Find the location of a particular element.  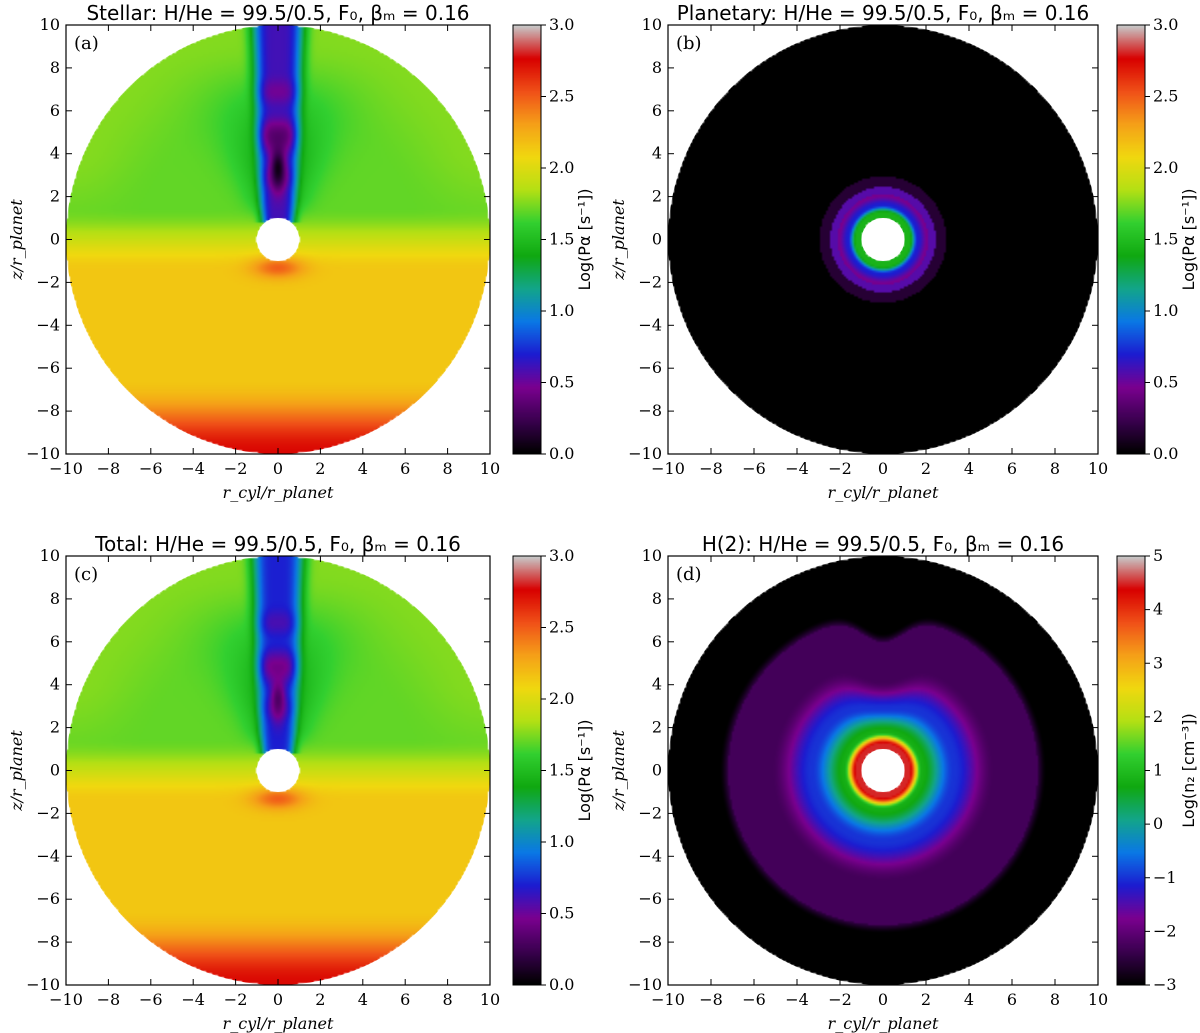

panel-label: (d) is located at coordinates (689, 574).